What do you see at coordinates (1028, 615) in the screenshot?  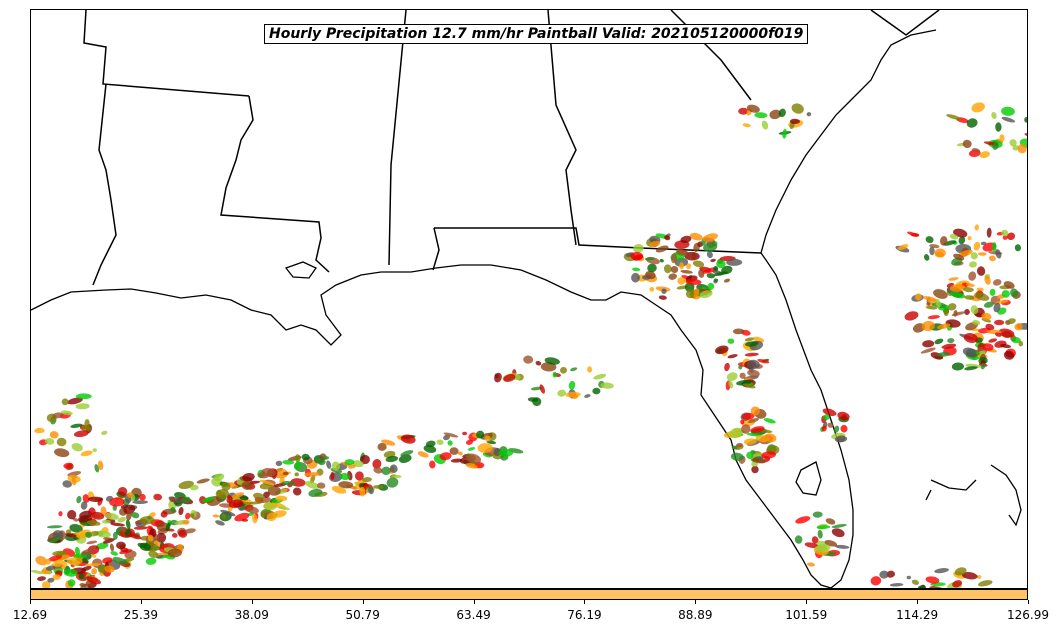 I see `colorbar-tick-label: 126.99` at bounding box center [1028, 615].